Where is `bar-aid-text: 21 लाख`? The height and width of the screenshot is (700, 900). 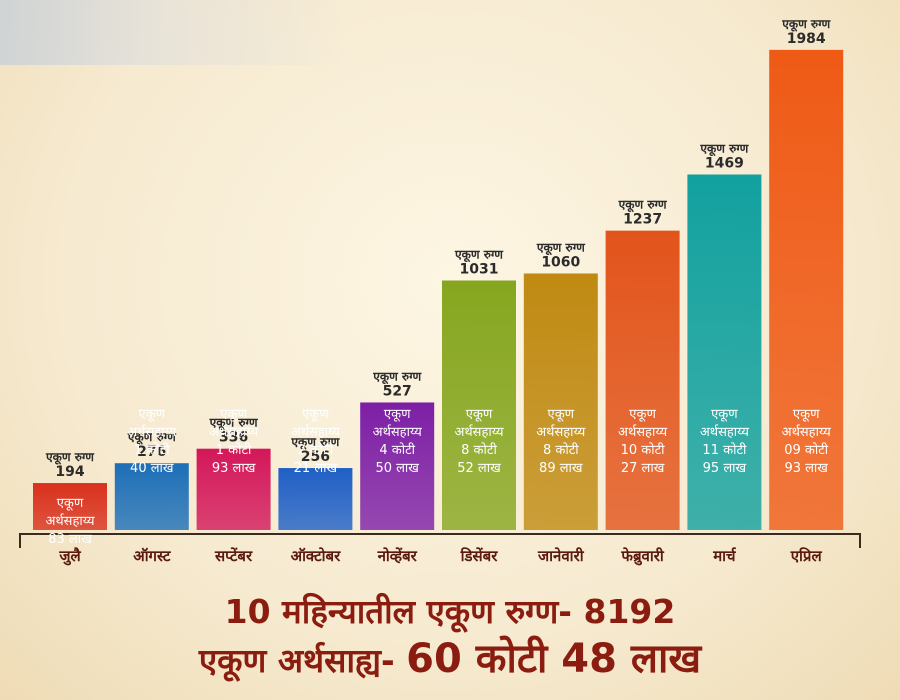
bar-aid-text: 21 लाख is located at coordinates (316, 468).